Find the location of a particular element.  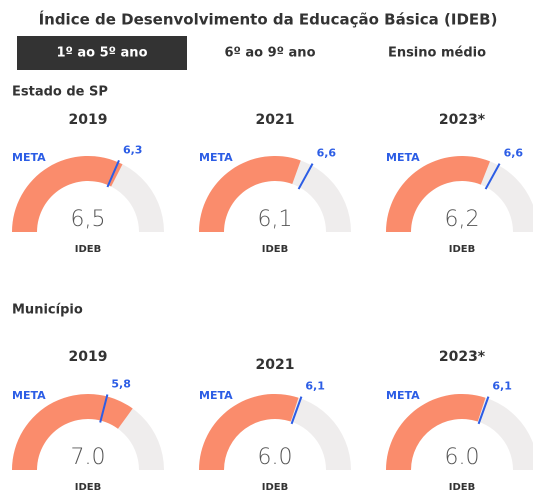

section-label: Município is located at coordinates (47, 310).